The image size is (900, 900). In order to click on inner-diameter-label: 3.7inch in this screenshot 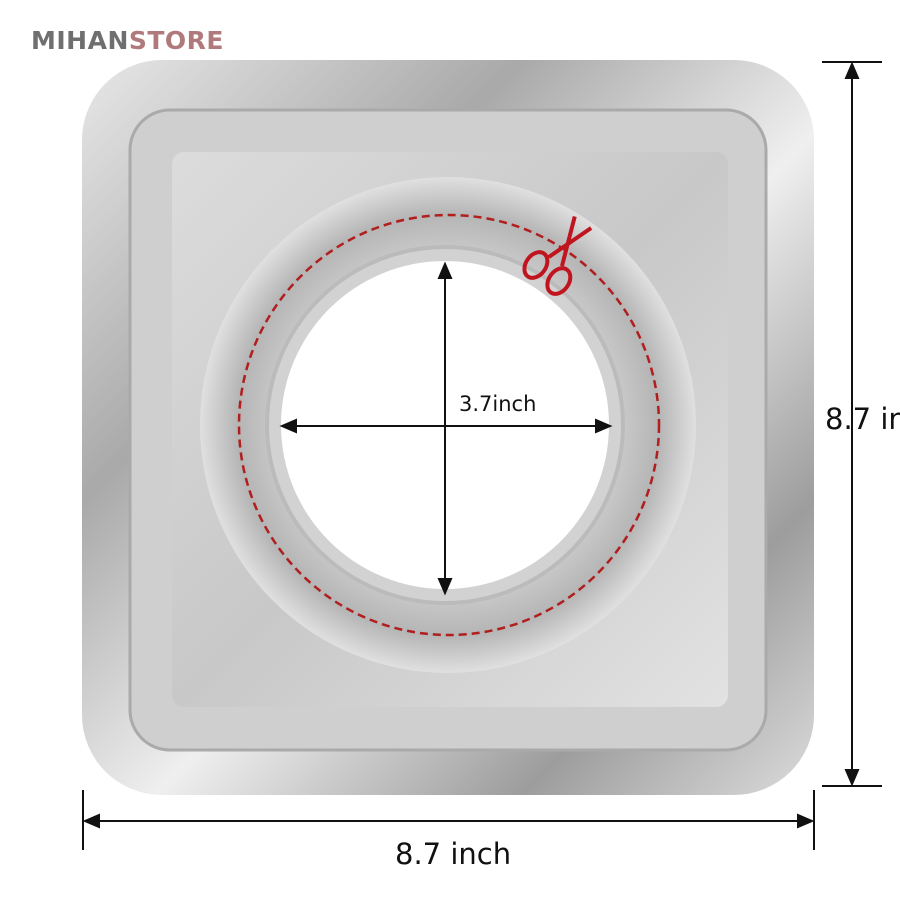, I will do `click(497, 404)`.